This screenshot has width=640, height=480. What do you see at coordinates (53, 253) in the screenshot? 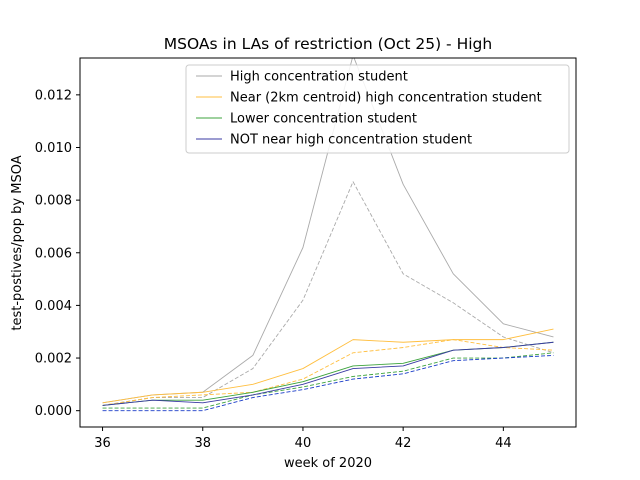
I see `y-tick-label: 0.006` at bounding box center [53, 253].